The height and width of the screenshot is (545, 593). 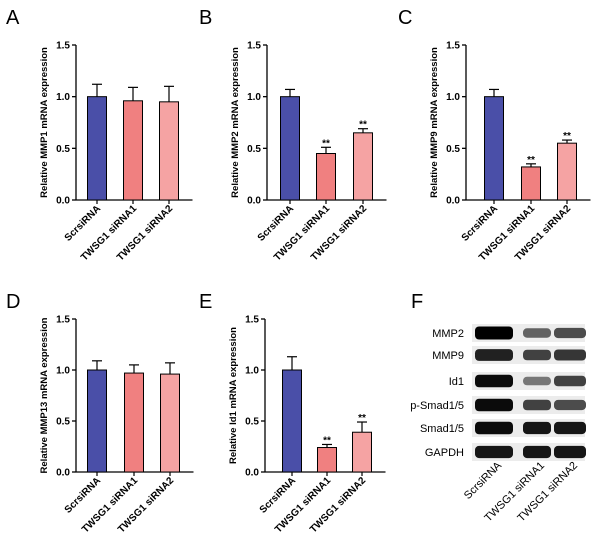 What do you see at coordinates (448, 334) in the screenshot?
I see `blot-row-label: MMP2` at bounding box center [448, 334].